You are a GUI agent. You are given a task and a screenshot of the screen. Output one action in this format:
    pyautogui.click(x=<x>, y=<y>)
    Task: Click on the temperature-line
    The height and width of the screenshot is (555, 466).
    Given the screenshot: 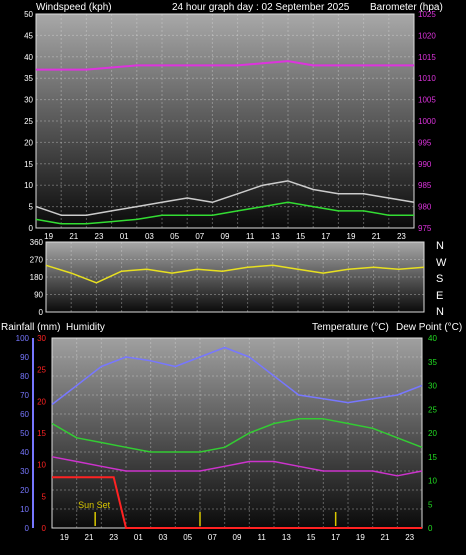 What is the action you would take?
    pyautogui.click(x=237, y=435)
    